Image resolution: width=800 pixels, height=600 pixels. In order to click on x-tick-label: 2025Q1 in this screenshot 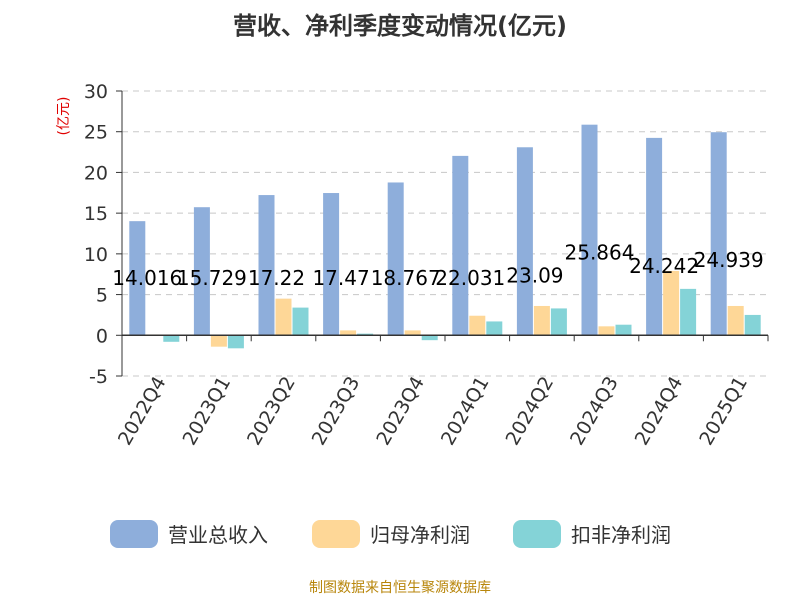, I will do `click(723, 411)`.